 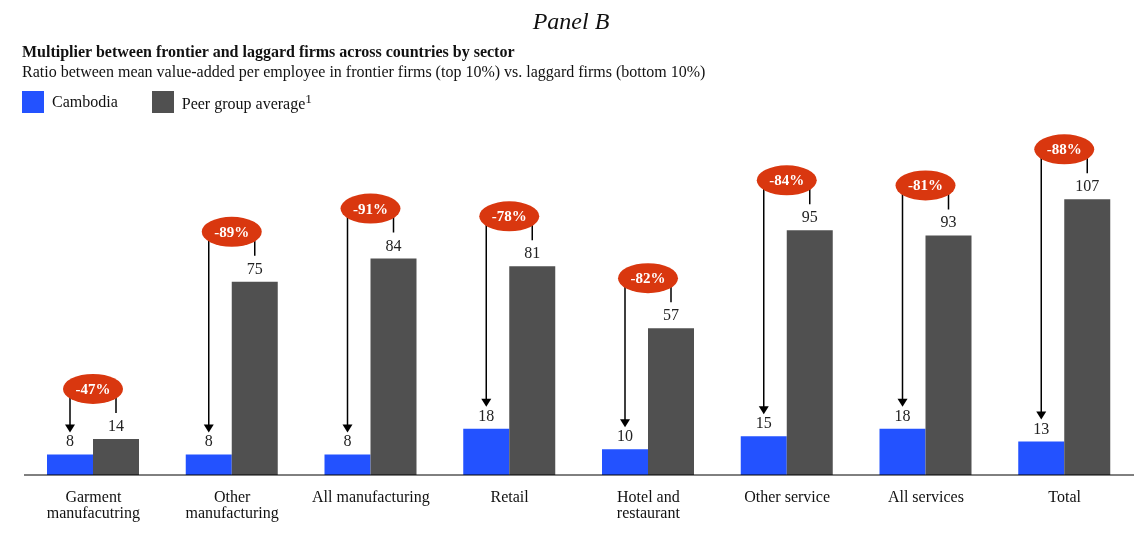 What do you see at coordinates (948, 222) in the screenshot?
I see `data-label: 93` at bounding box center [948, 222].